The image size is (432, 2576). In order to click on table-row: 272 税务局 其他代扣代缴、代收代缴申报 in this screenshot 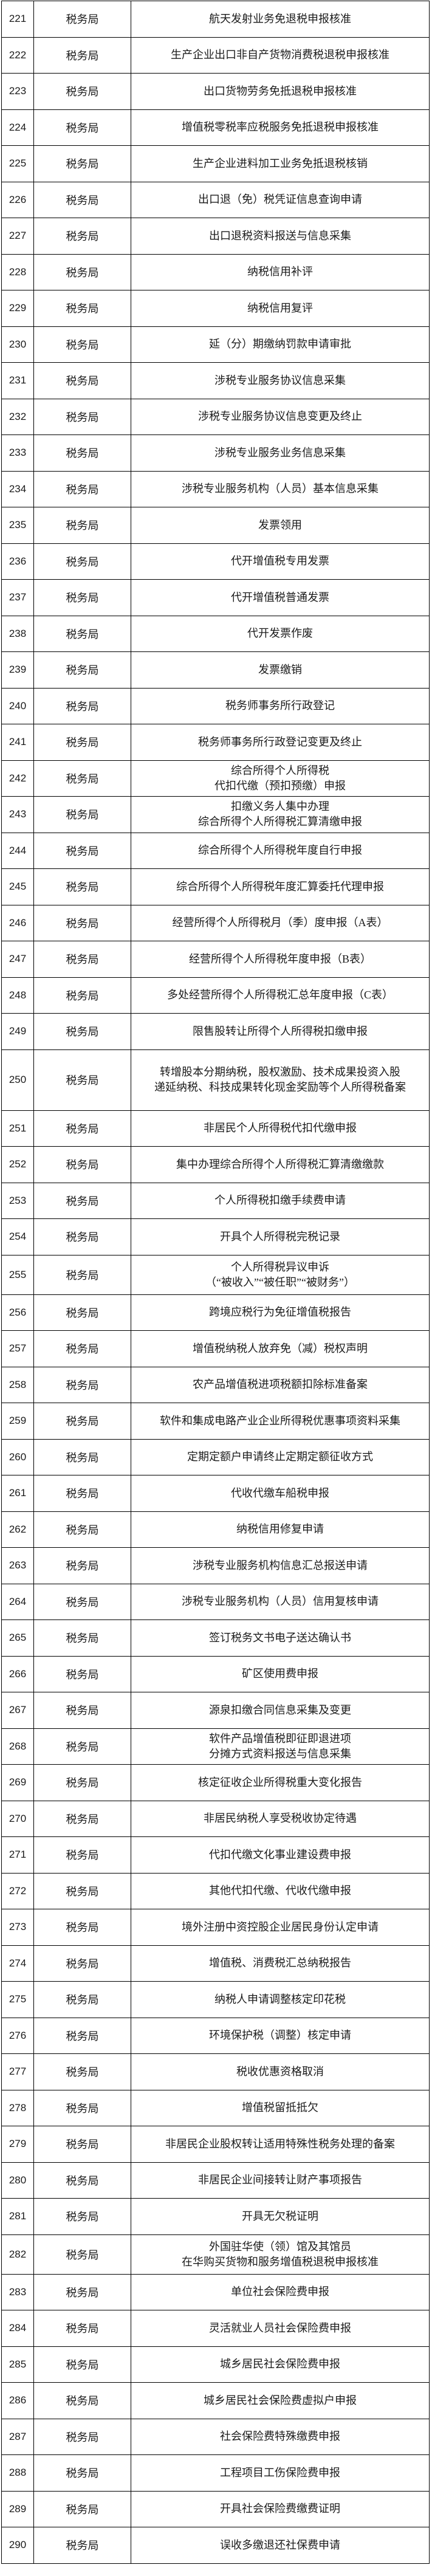, I will do `click(215, 1890)`.